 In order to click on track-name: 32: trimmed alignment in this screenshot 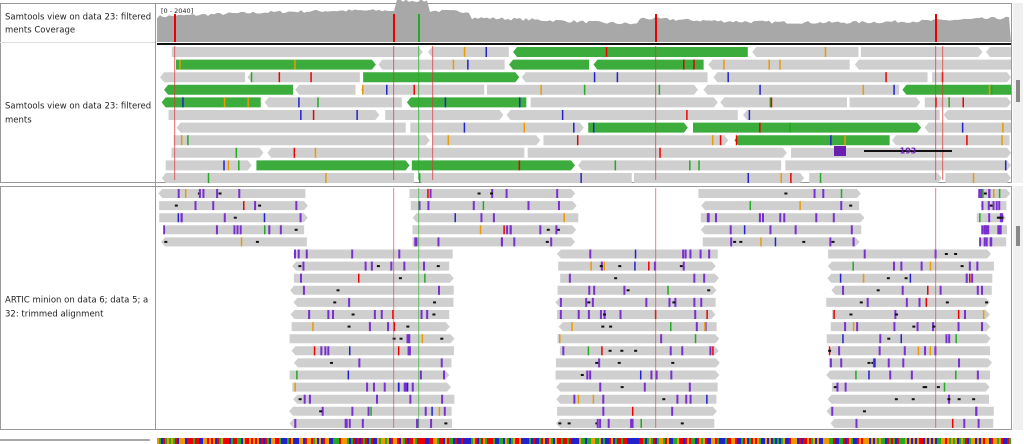, I will do `click(54, 315)`.